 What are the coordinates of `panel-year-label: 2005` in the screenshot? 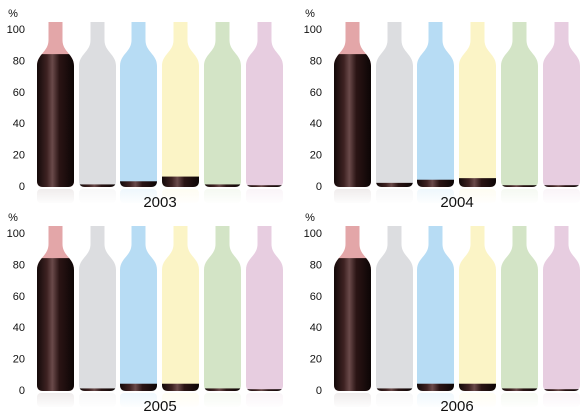 It's located at (159, 405).